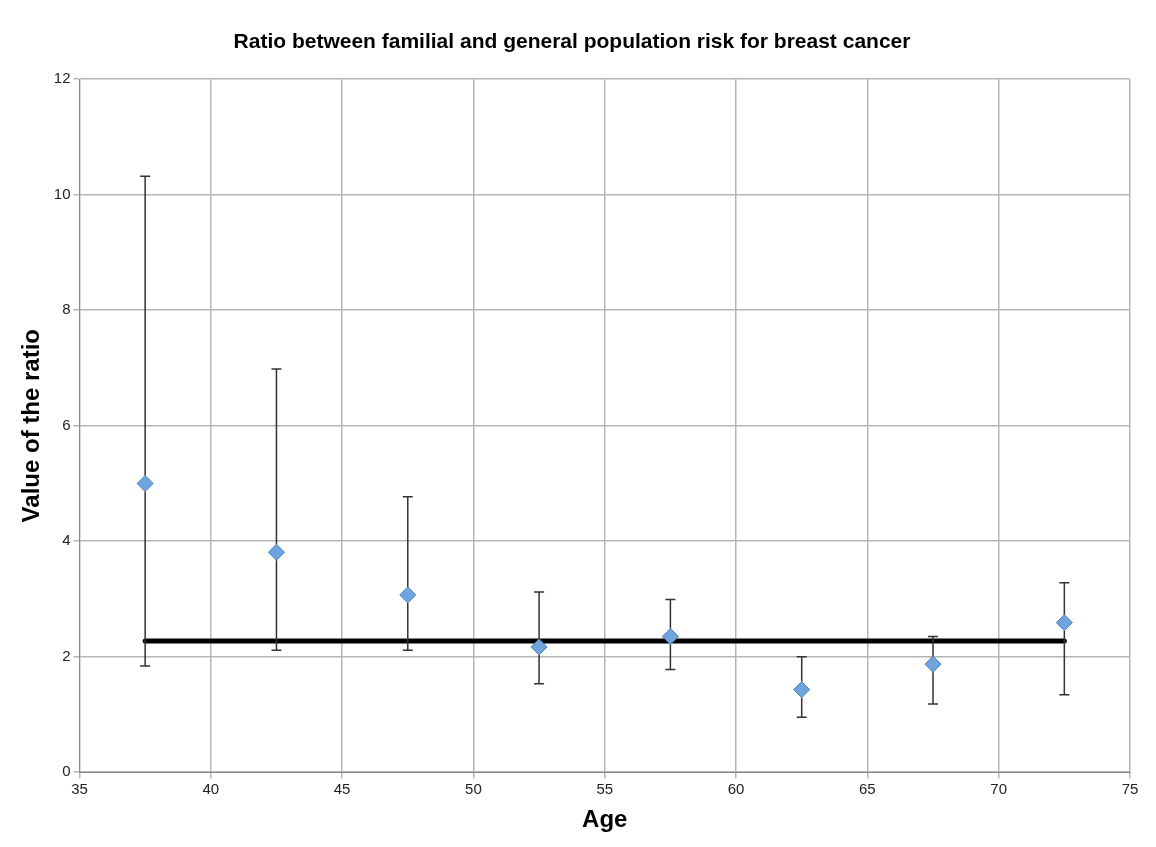 The height and width of the screenshot is (847, 1156). What do you see at coordinates (66, 424) in the screenshot?
I see `y-tick-label: 6` at bounding box center [66, 424].